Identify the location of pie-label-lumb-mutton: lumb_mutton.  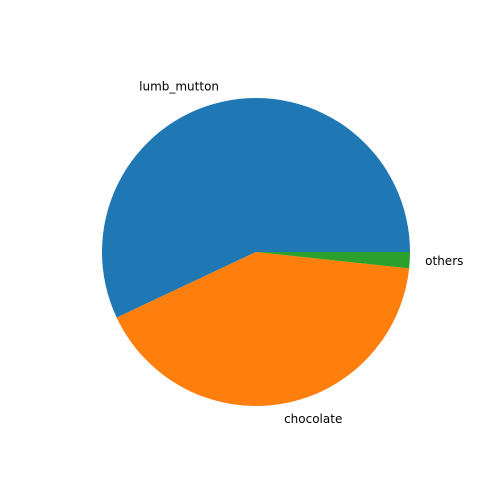
(179, 87).